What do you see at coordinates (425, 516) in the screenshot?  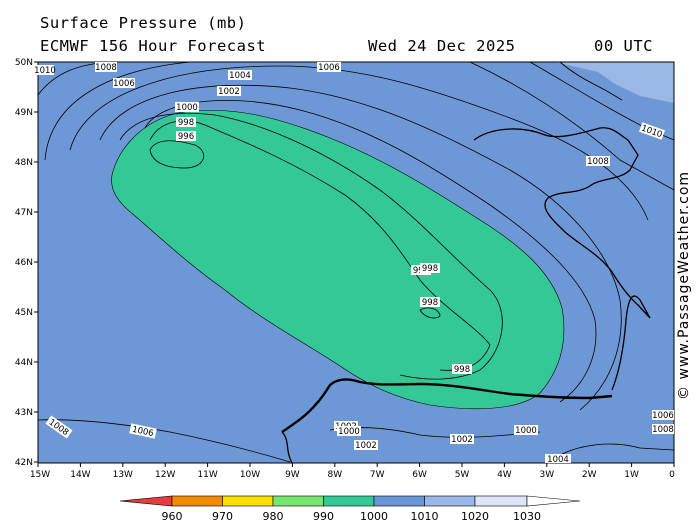 I see `colorbar-label: 1010` at bounding box center [425, 516].